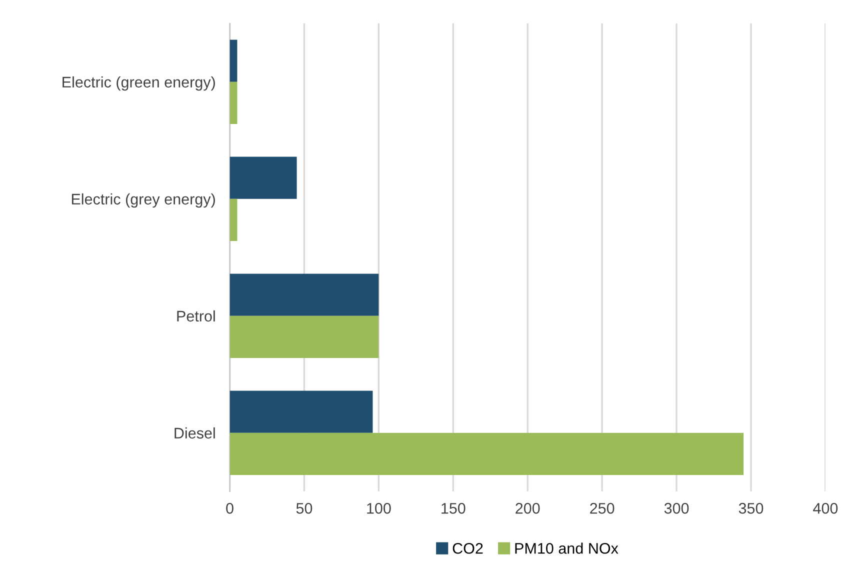 The image size is (851, 585). What do you see at coordinates (379, 508) in the screenshot?
I see `x-tick-label: 100` at bounding box center [379, 508].